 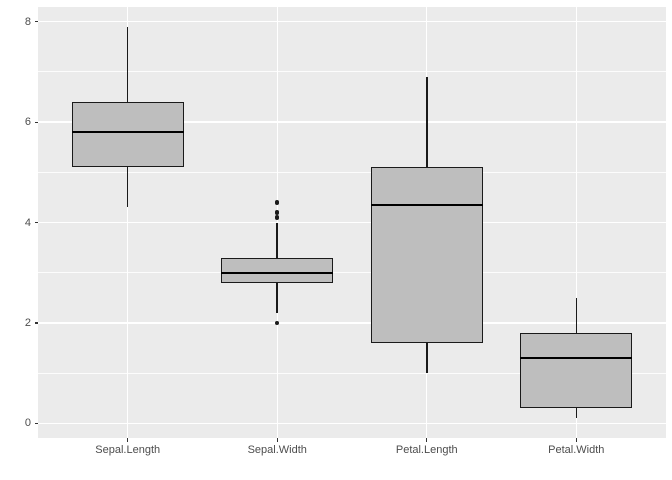 What do you see at coordinates (576, 413) in the screenshot?
I see `whisker-lower-petal-width` at bounding box center [576, 413].